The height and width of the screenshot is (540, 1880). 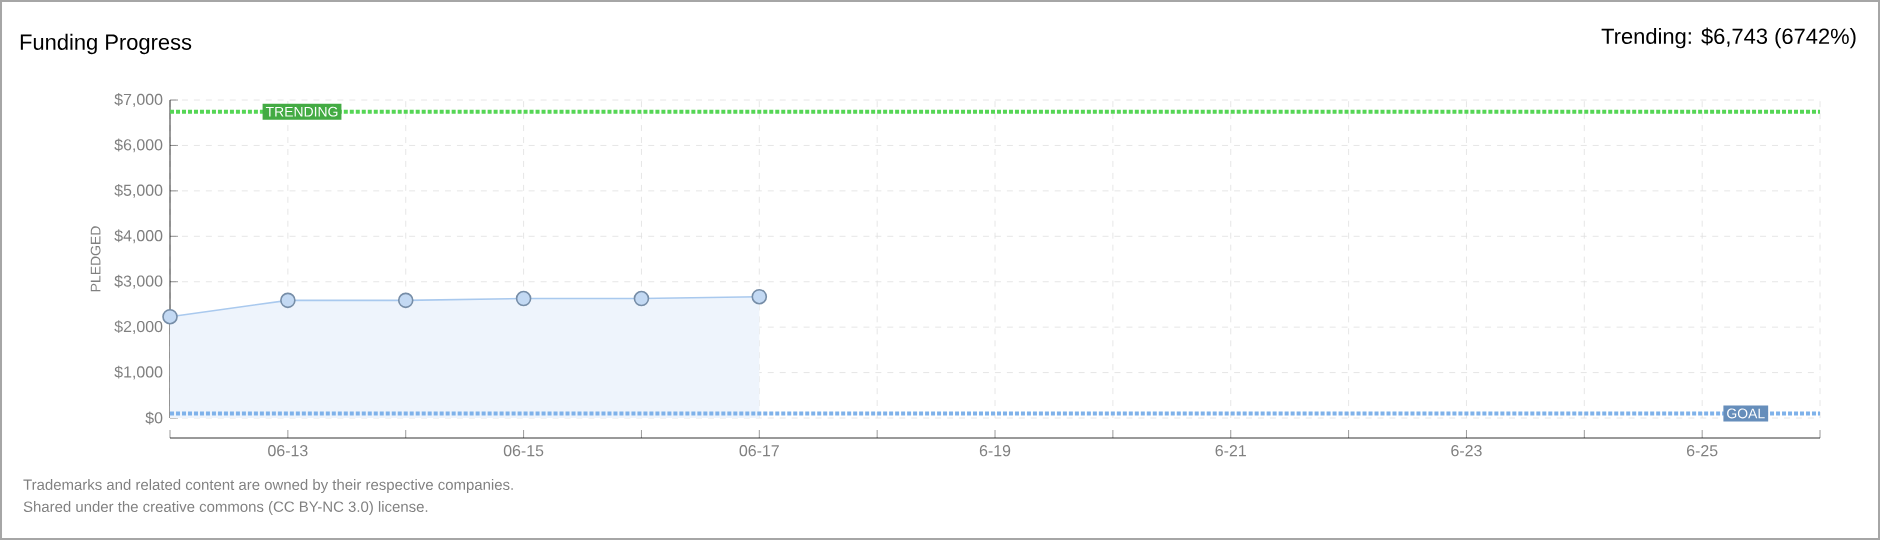 I want to click on chart-subtitle: Trending: $6,743 (6742%), so click(x=1728, y=38).